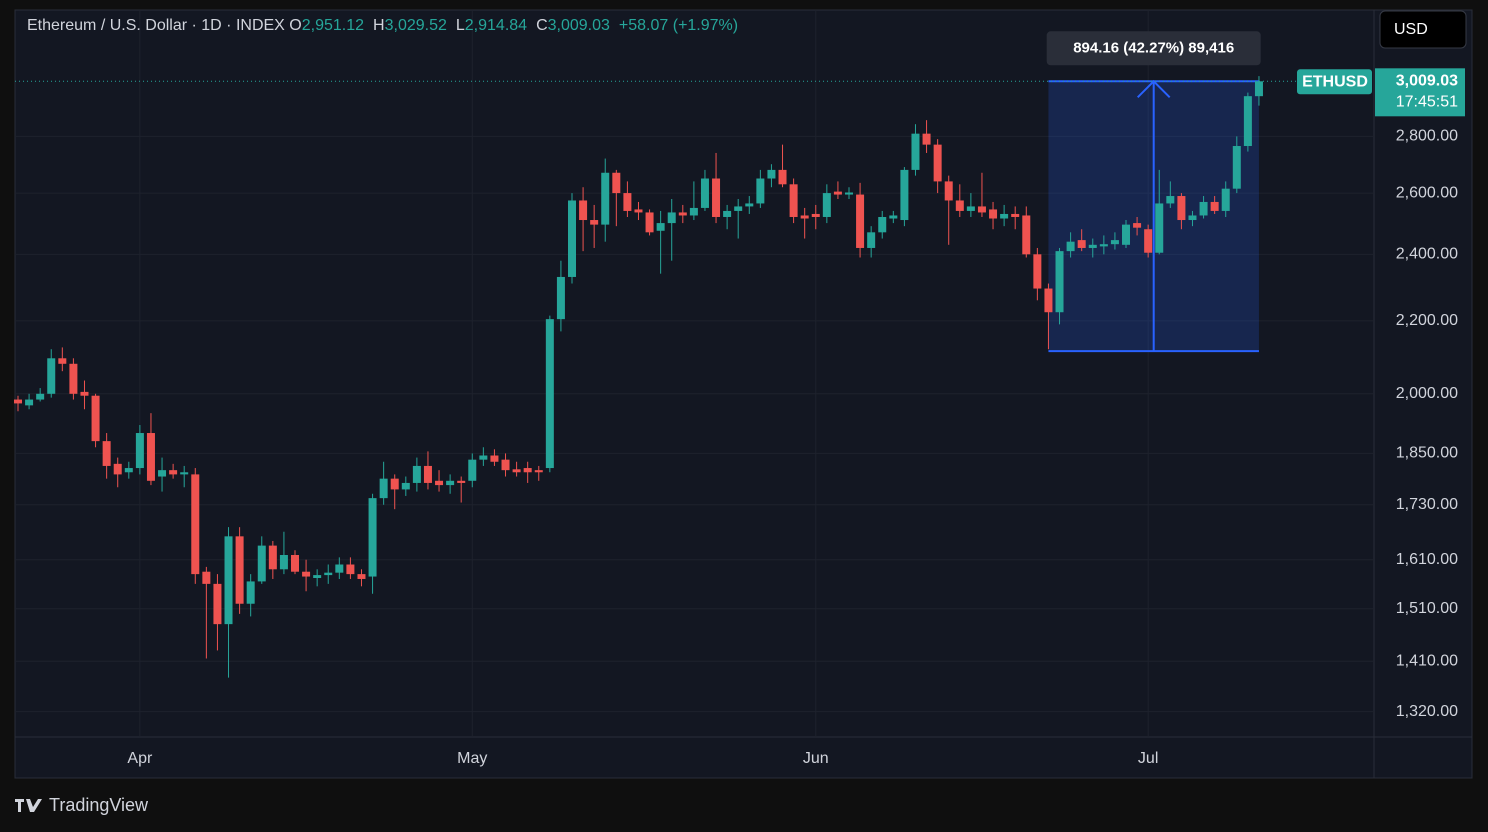 The width and height of the screenshot is (1488, 832). Describe the element at coordinates (1153, 48) in the screenshot. I see `measure-label-box` at that location.